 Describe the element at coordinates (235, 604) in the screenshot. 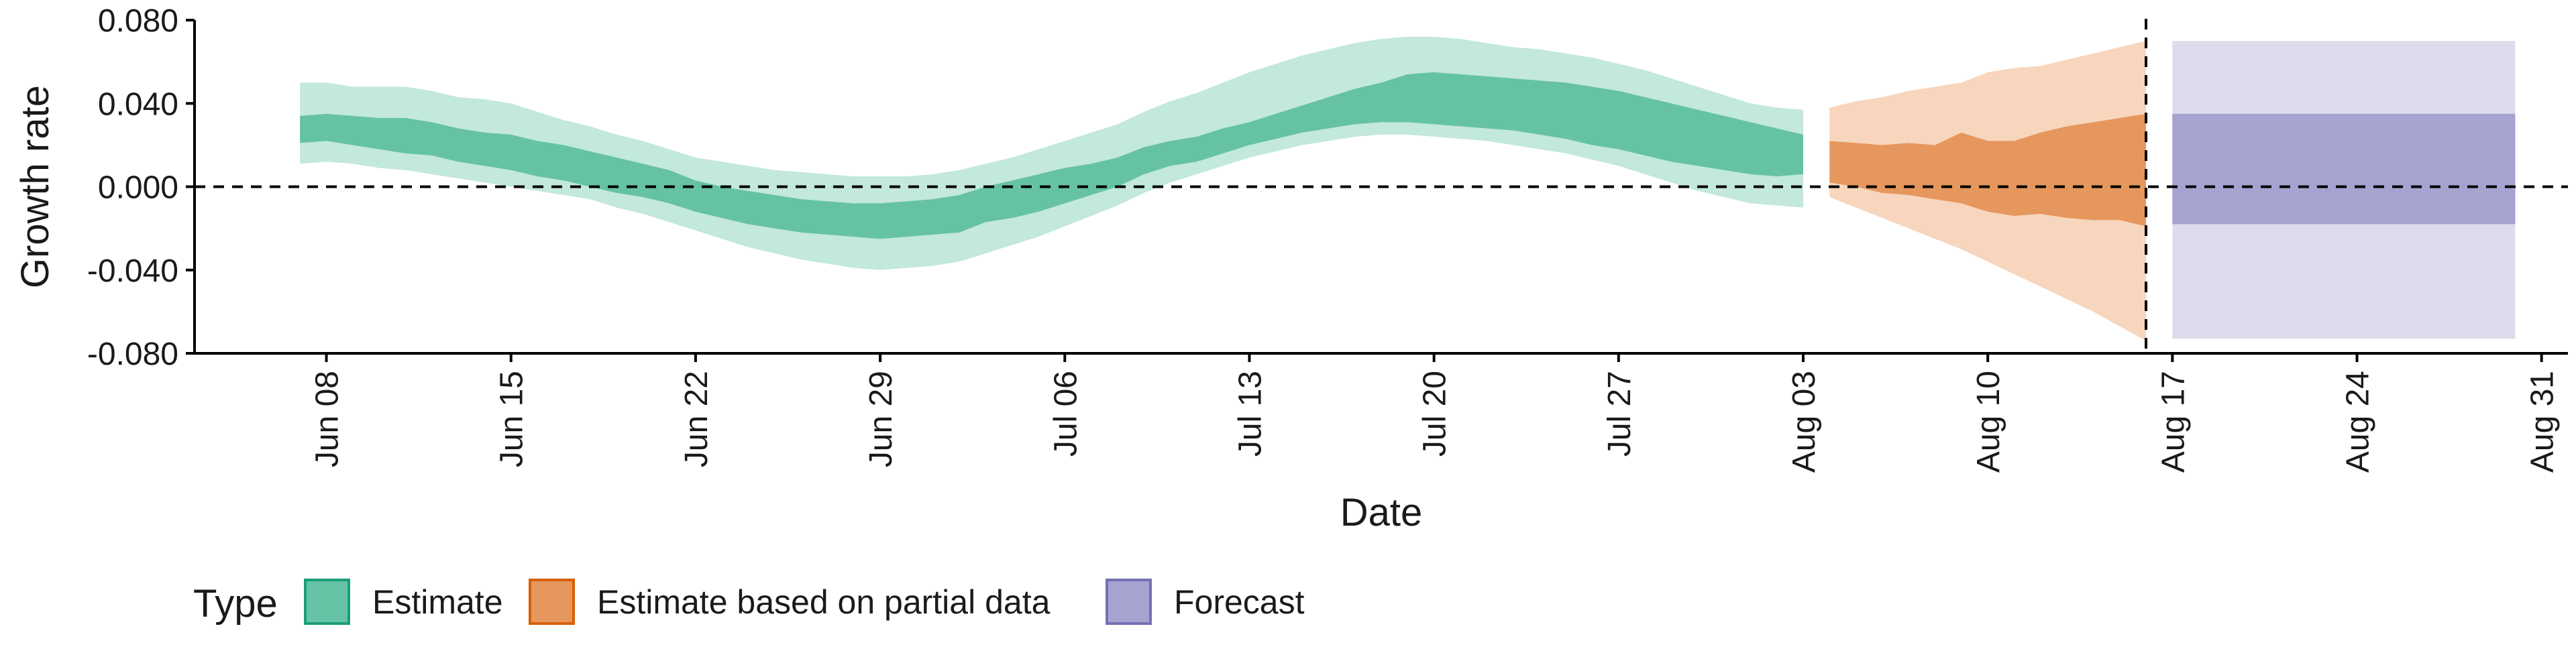

I see `legend-title: Type` at that location.